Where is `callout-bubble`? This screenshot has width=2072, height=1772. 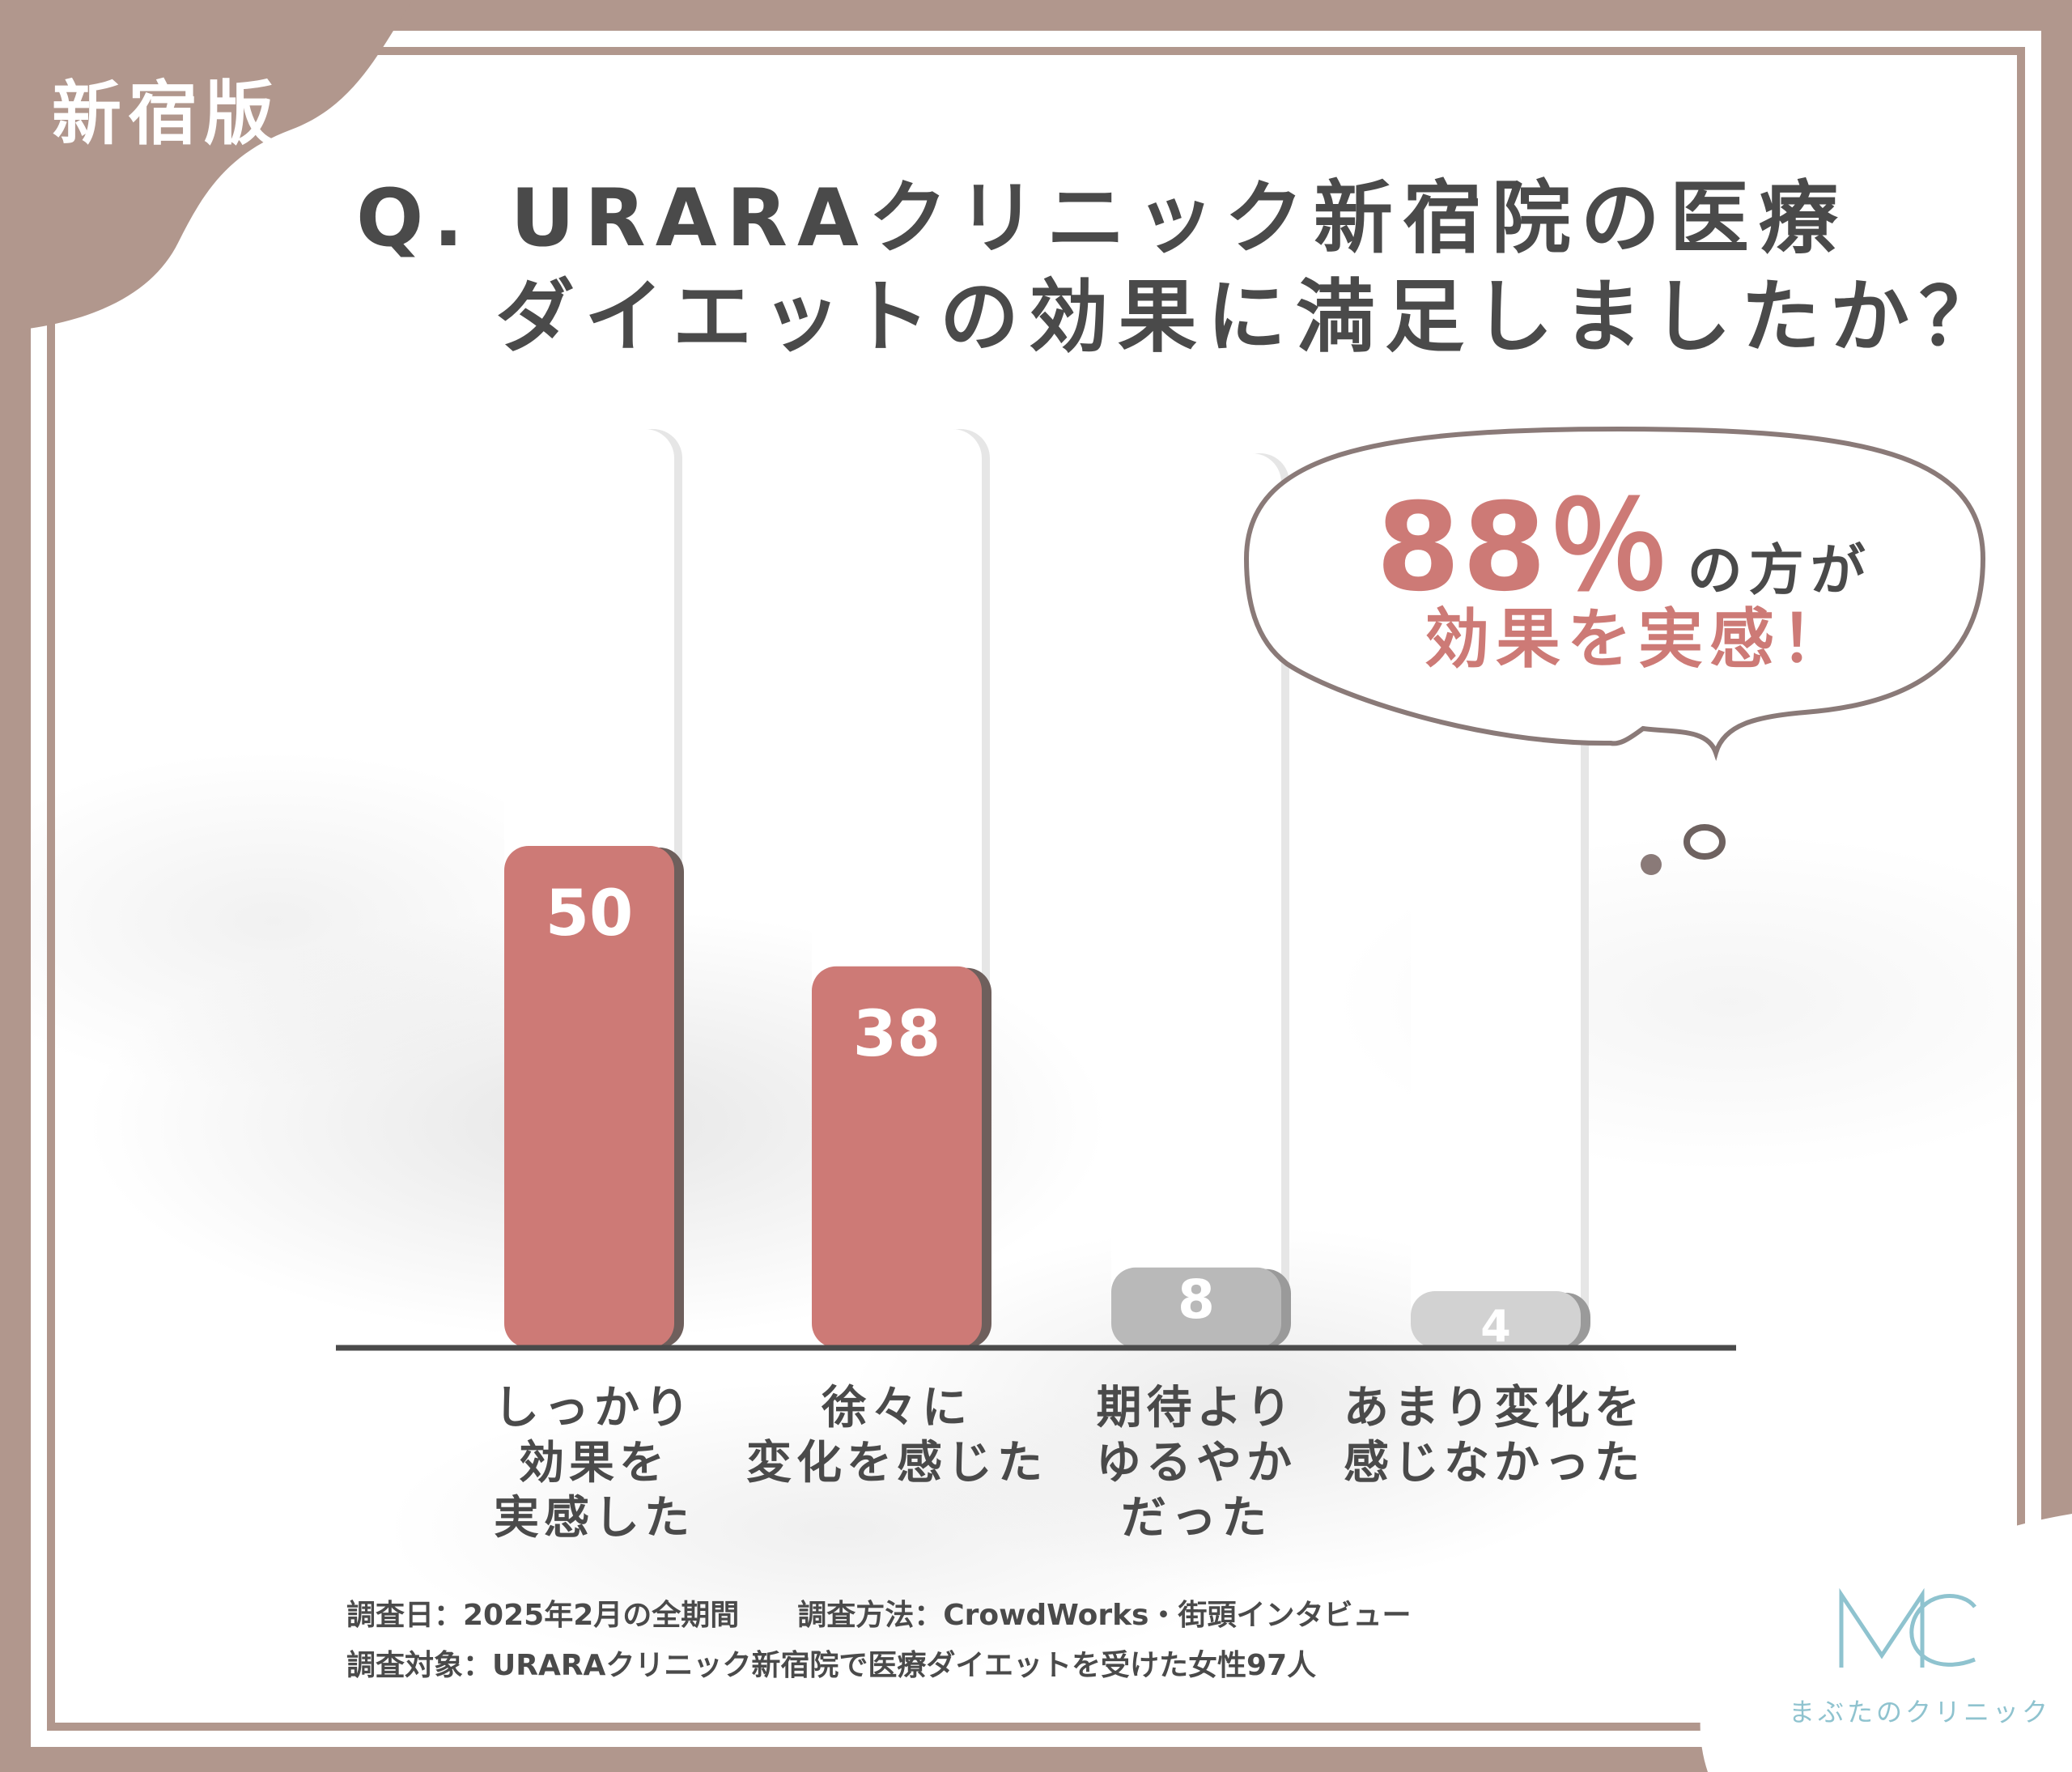
callout-bubble is located at coordinates (1614, 651).